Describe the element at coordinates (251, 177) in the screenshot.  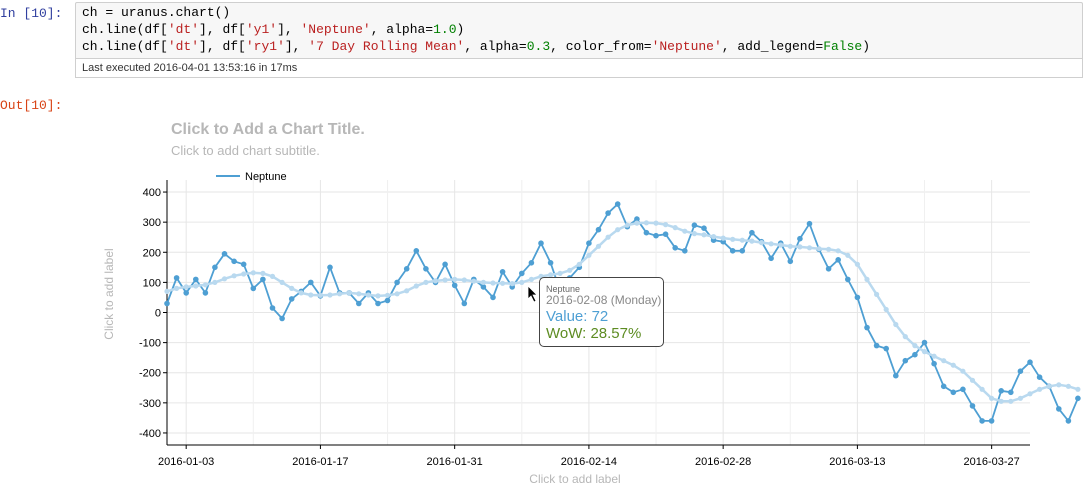
I see `legend: Neptune` at that location.